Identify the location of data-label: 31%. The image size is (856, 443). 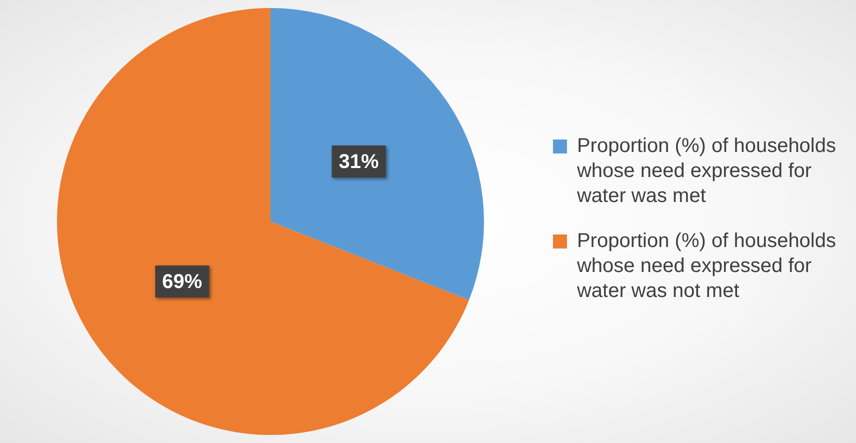
(359, 162).